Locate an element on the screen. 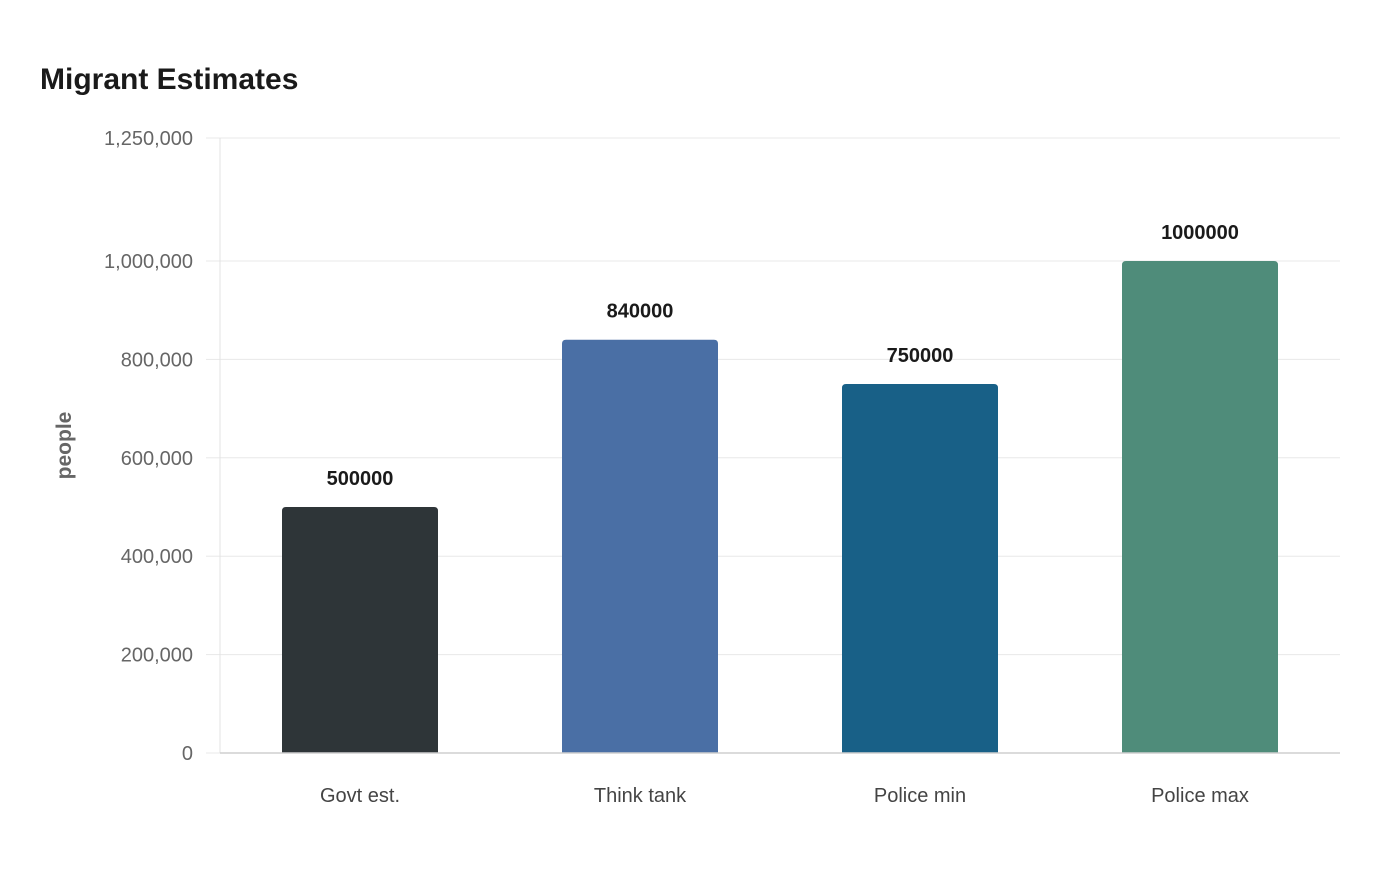  bar-police-min is located at coordinates (920, 568).